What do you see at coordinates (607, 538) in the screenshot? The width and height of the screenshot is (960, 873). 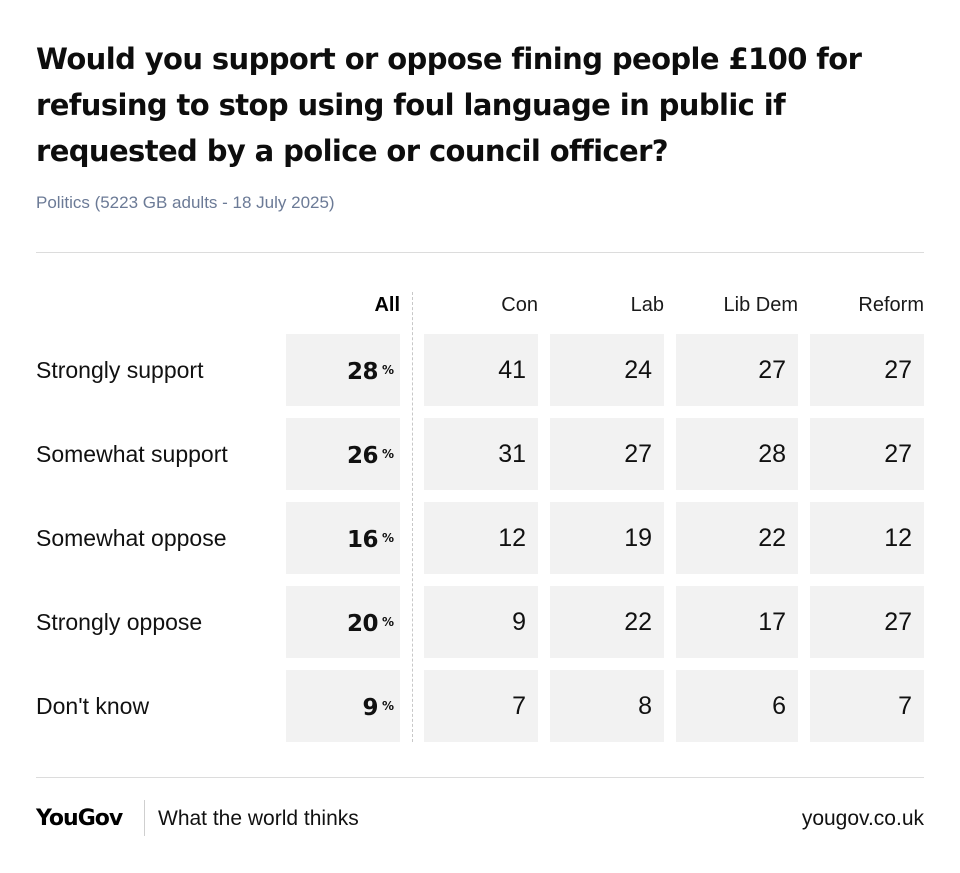 I see `value-cell-somewhat-oppose-lab: 19` at bounding box center [607, 538].